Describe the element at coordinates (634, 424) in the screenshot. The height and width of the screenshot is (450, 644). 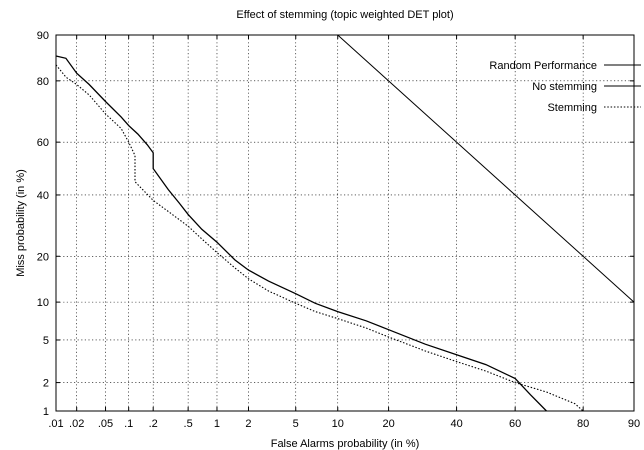
I see `x-tick-label: 90` at that location.